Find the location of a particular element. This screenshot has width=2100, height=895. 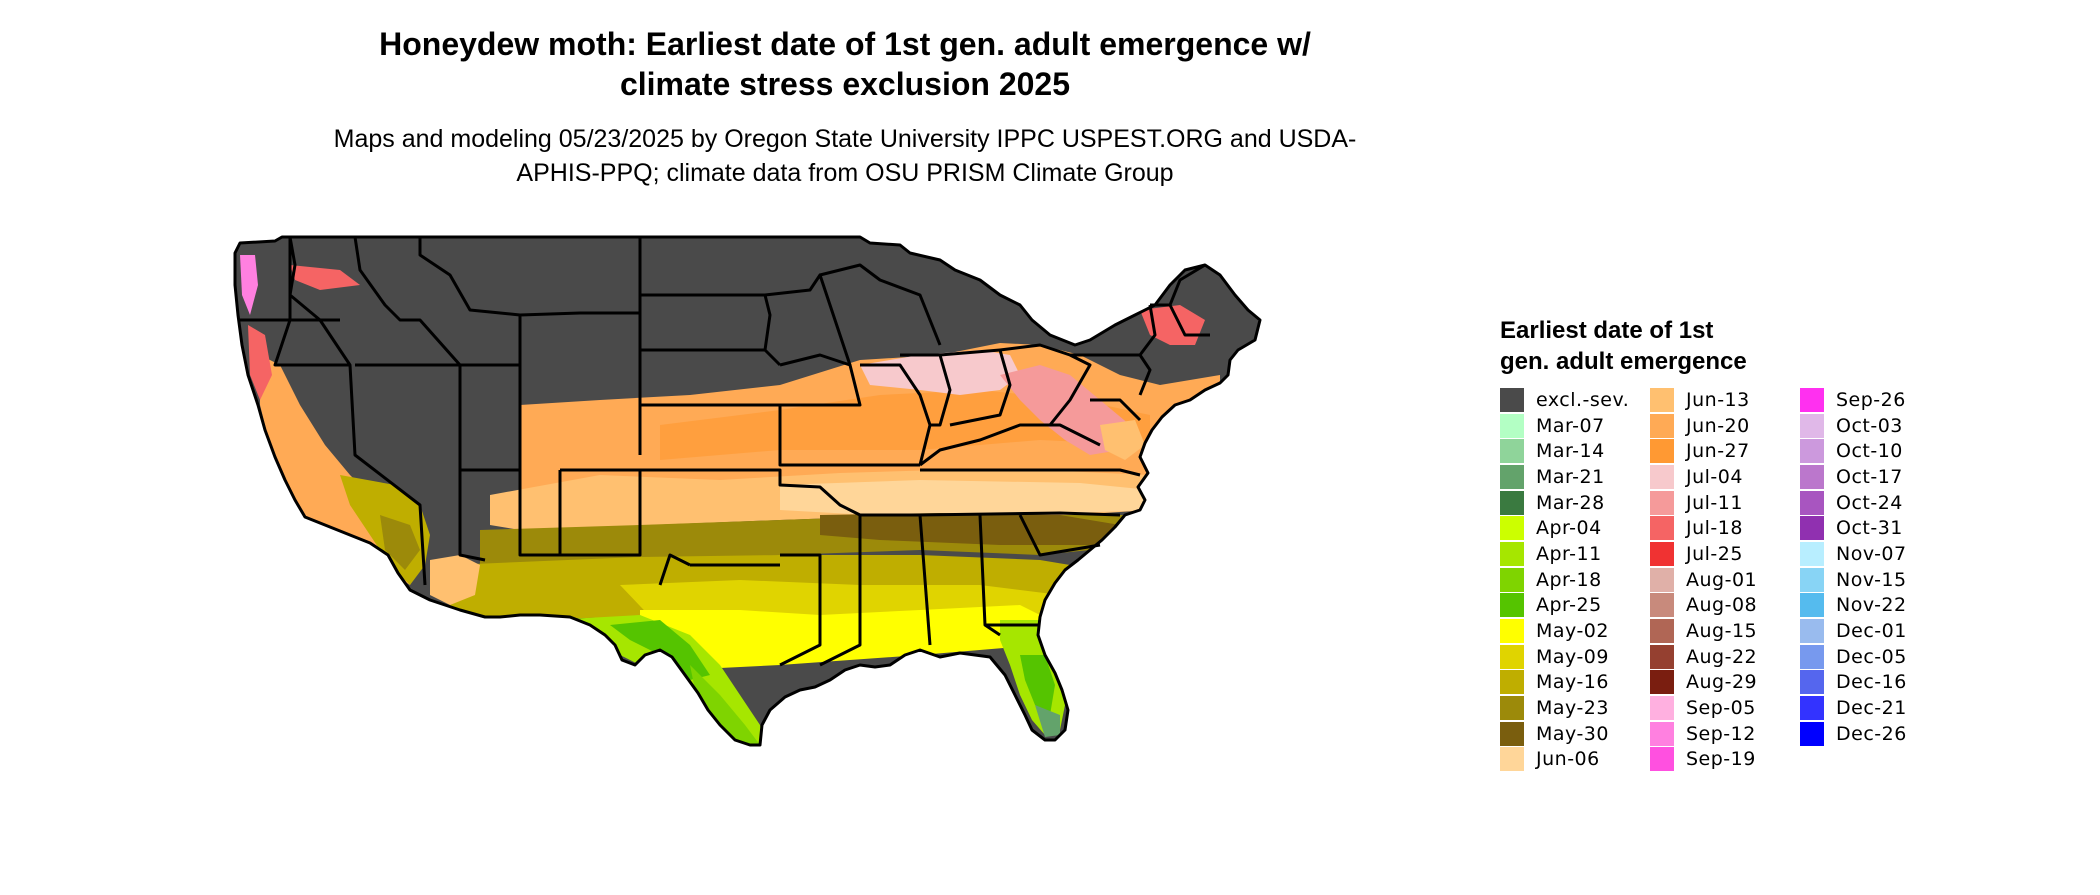

legend-item: Jul-25 is located at coordinates (1725, 554).